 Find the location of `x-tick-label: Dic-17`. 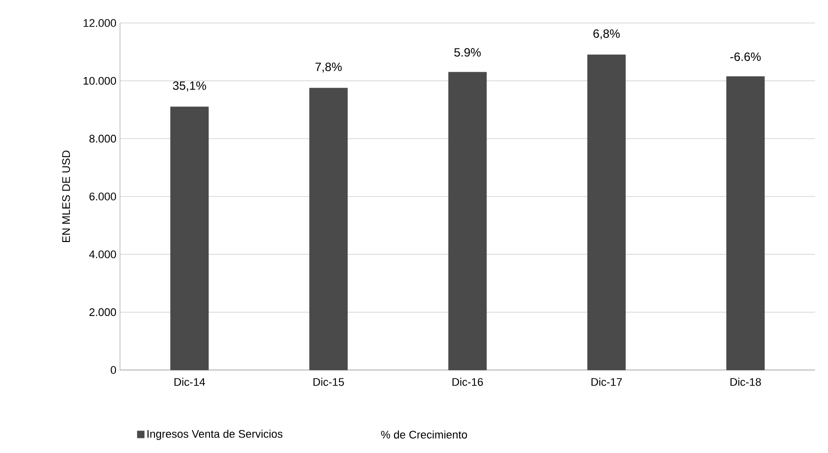

x-tick-label: Dic-17 is located at coordinates (607, 382).